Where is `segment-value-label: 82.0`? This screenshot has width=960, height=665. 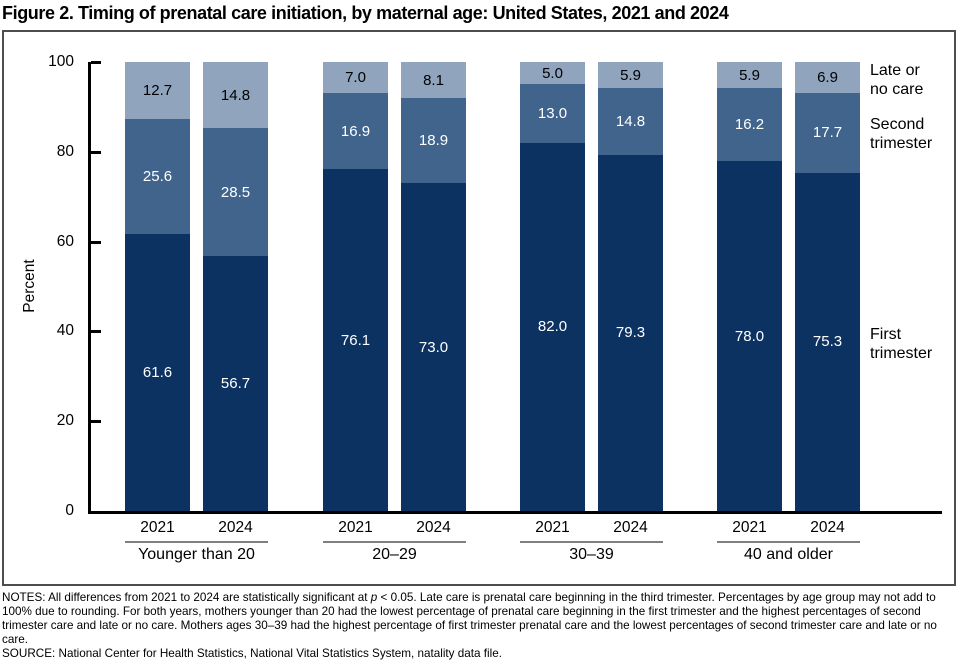 segment-value-label: 82.0 is located at coordinates (552, 327).